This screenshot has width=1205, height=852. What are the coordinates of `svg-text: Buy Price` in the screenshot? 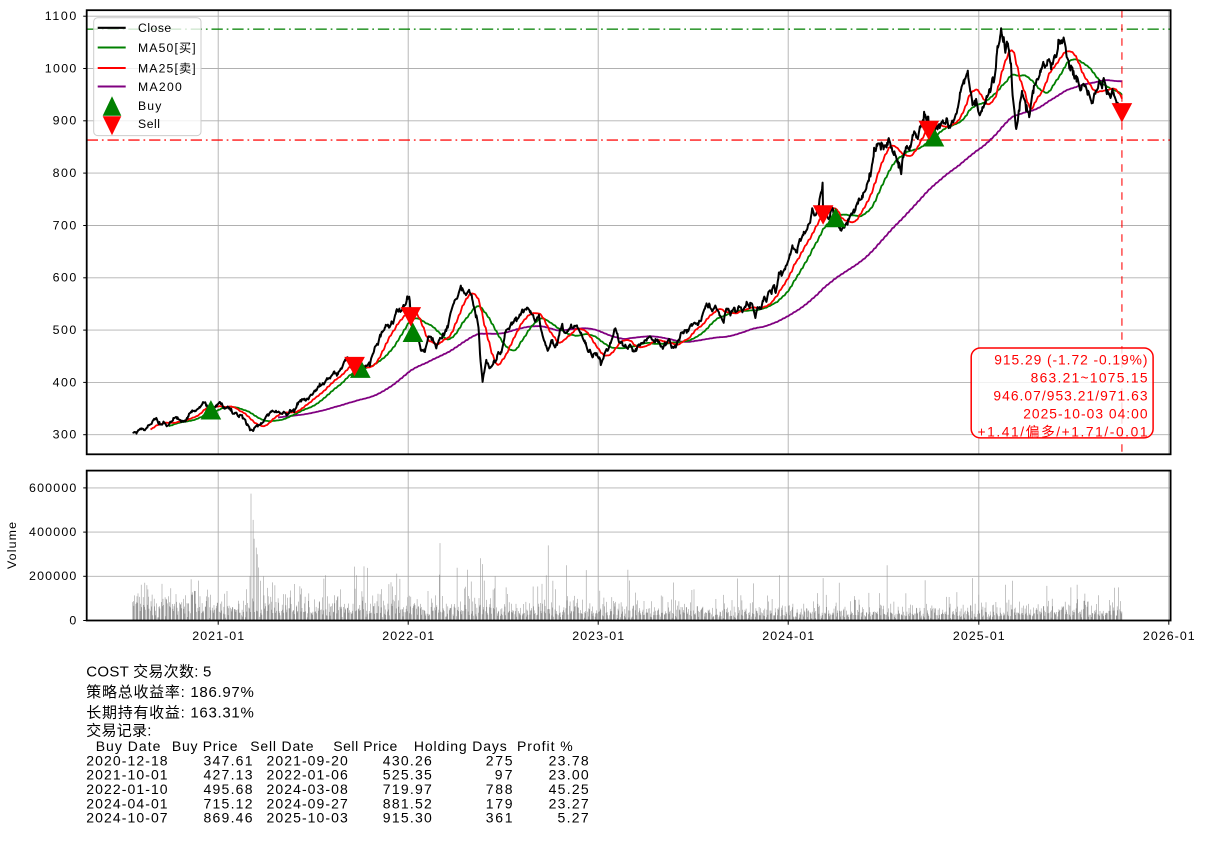 It's located at (205, 746).